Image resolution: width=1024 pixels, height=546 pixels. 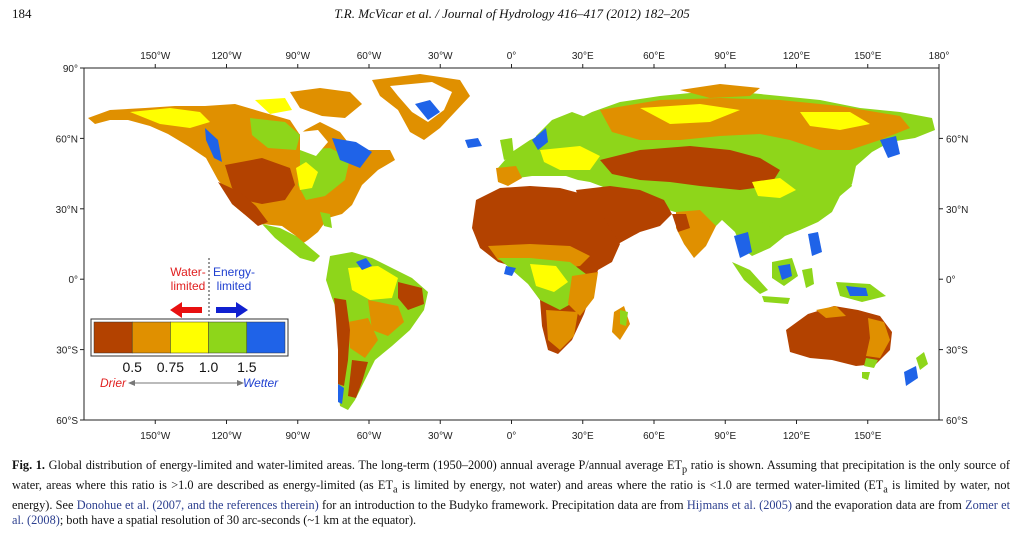 I want to click on australia-north-orange, so click(x=831, y=312).